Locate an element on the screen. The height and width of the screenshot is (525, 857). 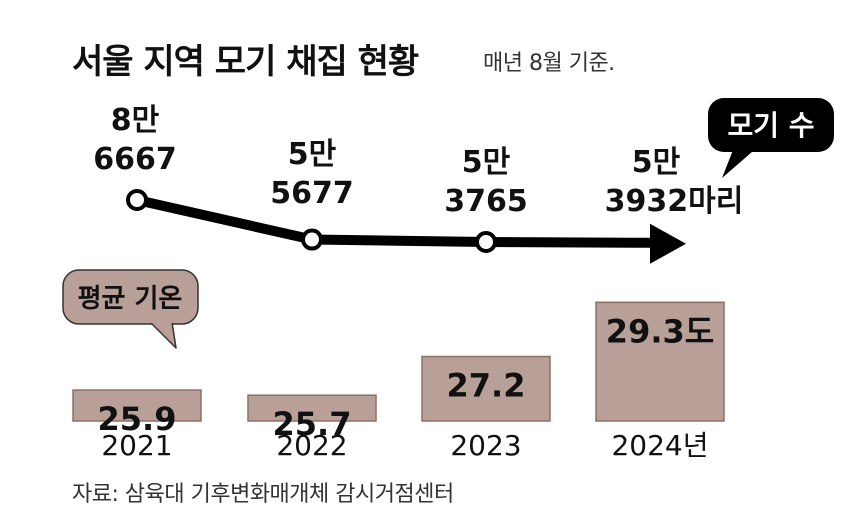
chart-subtitle: 매년 8월 기준. is located at coordinates (549, 63).